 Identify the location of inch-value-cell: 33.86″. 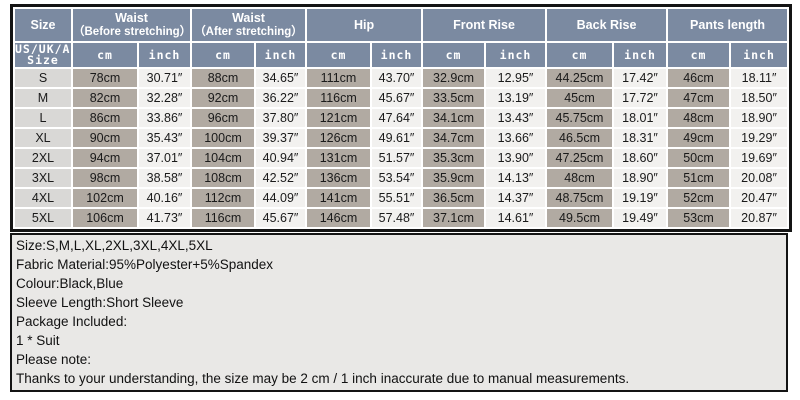
(164, 118).